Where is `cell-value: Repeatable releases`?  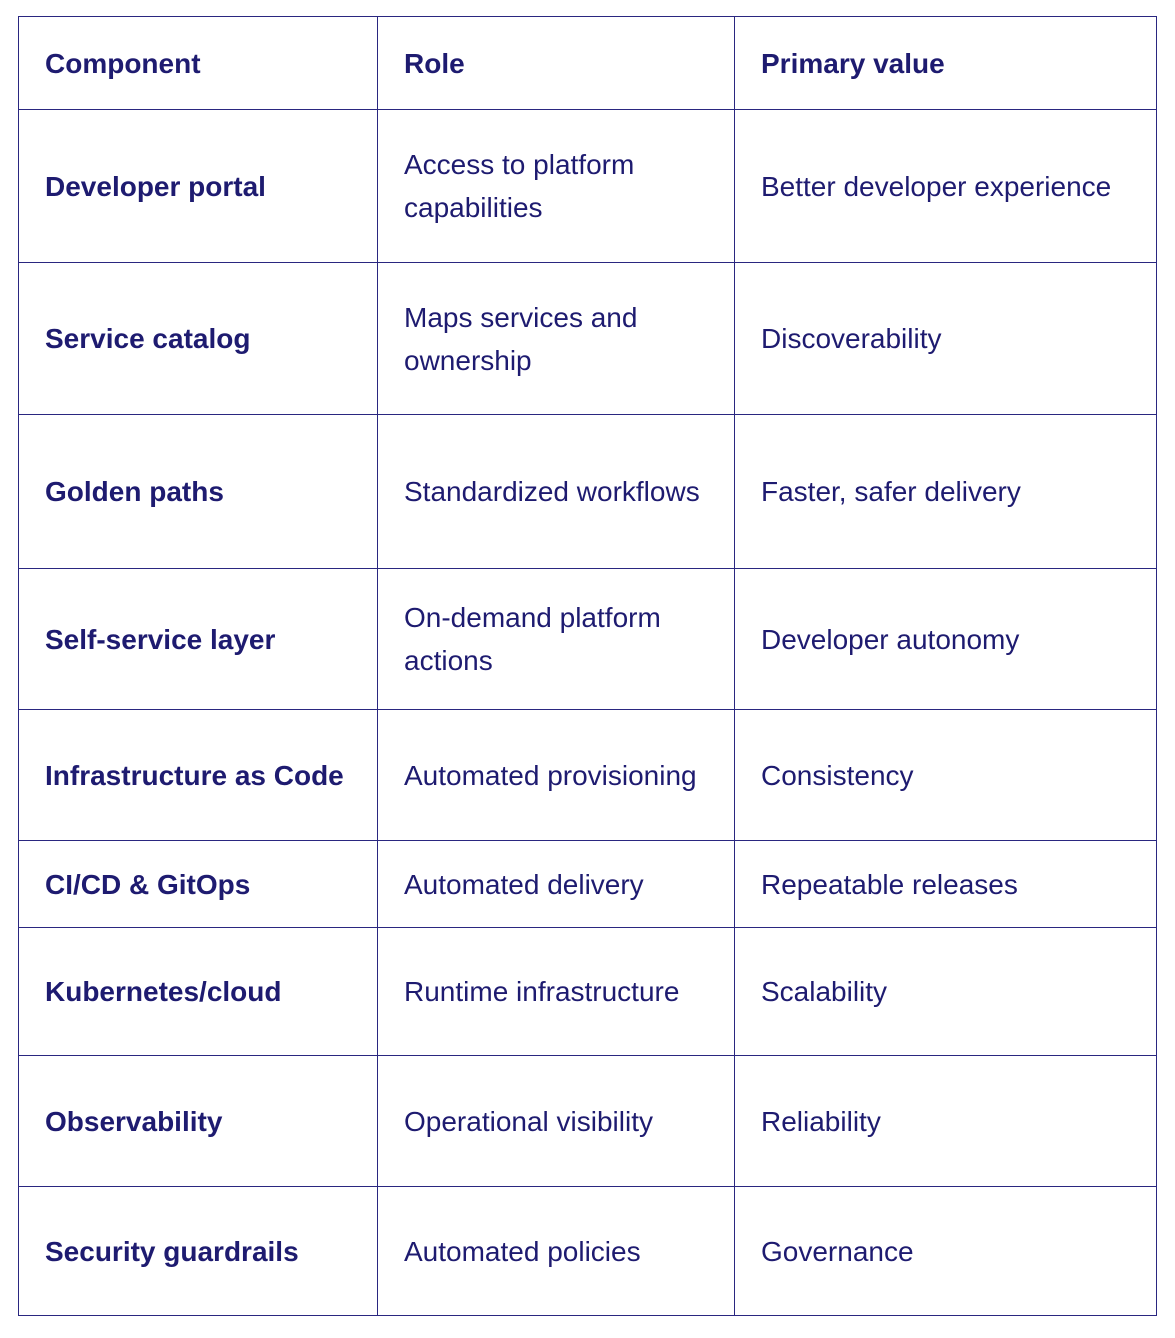 cell-value: Repeatable releases is located at coordinates (945, 884).